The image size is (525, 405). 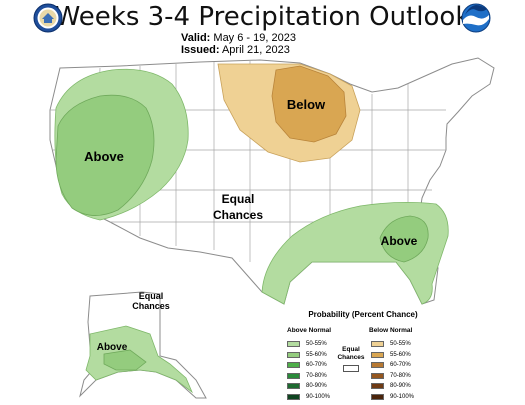 I want to click on below-legend-item: 50-55%, so click(x=391, y=344).